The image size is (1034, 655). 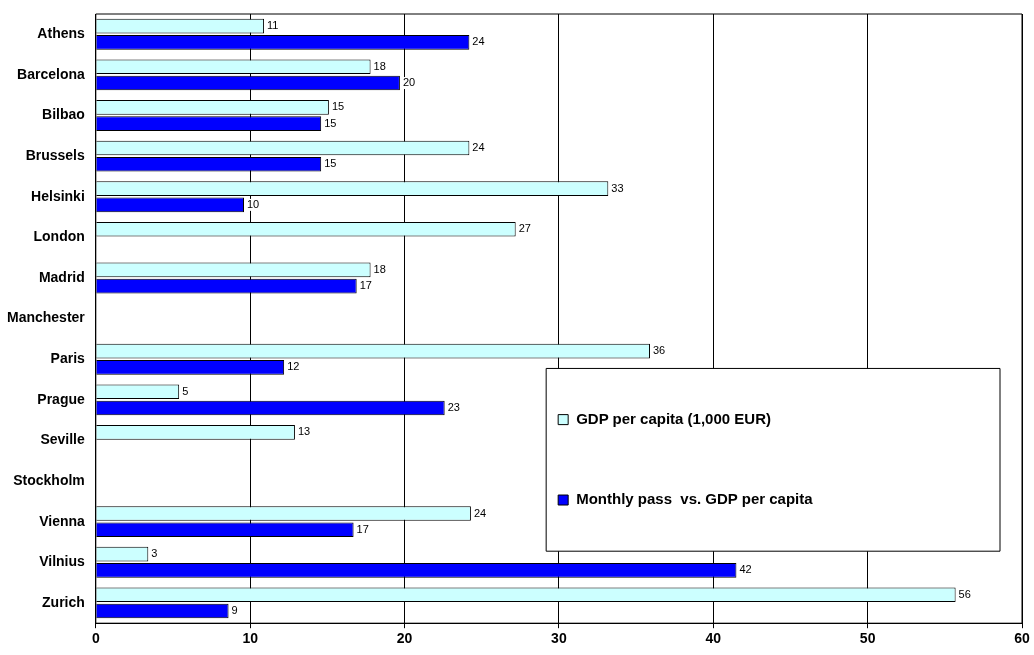 I want to click on y-tick-label: Bilbao, so click(x=63, y=114).